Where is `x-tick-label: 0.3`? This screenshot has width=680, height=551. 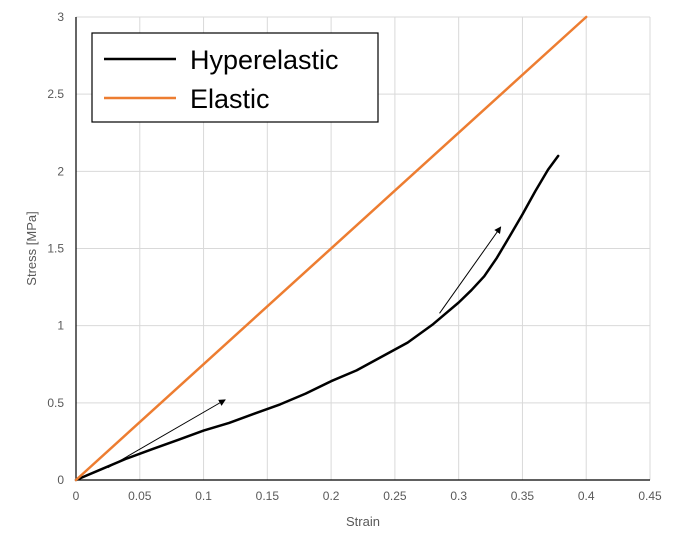
x-tick-label: 0.3 is located at coordinates (458, 496).